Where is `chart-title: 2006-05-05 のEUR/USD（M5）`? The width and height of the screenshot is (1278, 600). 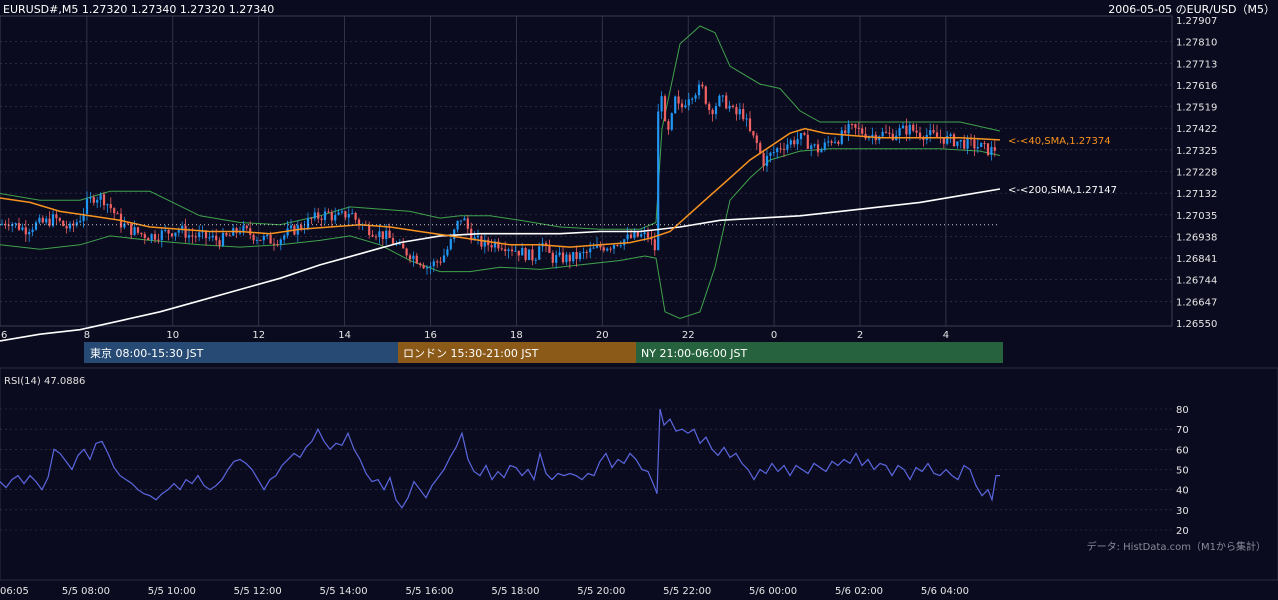
chart-title: 2006-05-05 のEUR/USD（M5） is located at coordinates (1191, 9).